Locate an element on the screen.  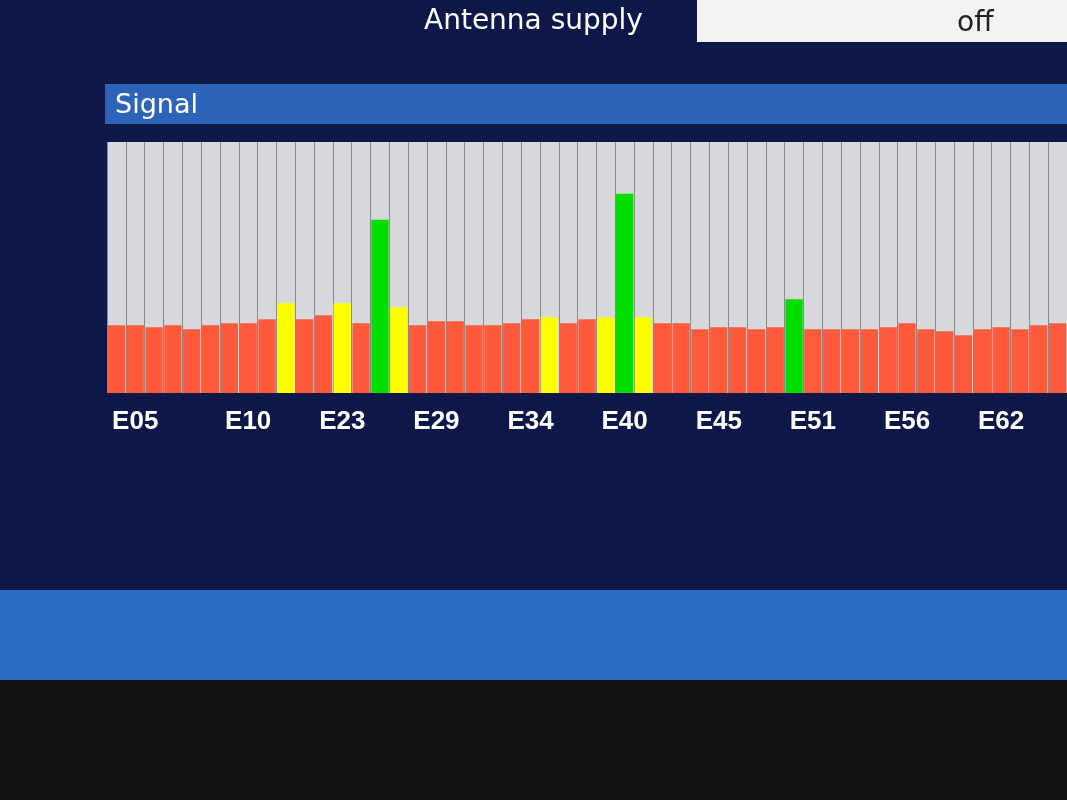
x-tick-label: E56 is located at coordinates (907, 420).